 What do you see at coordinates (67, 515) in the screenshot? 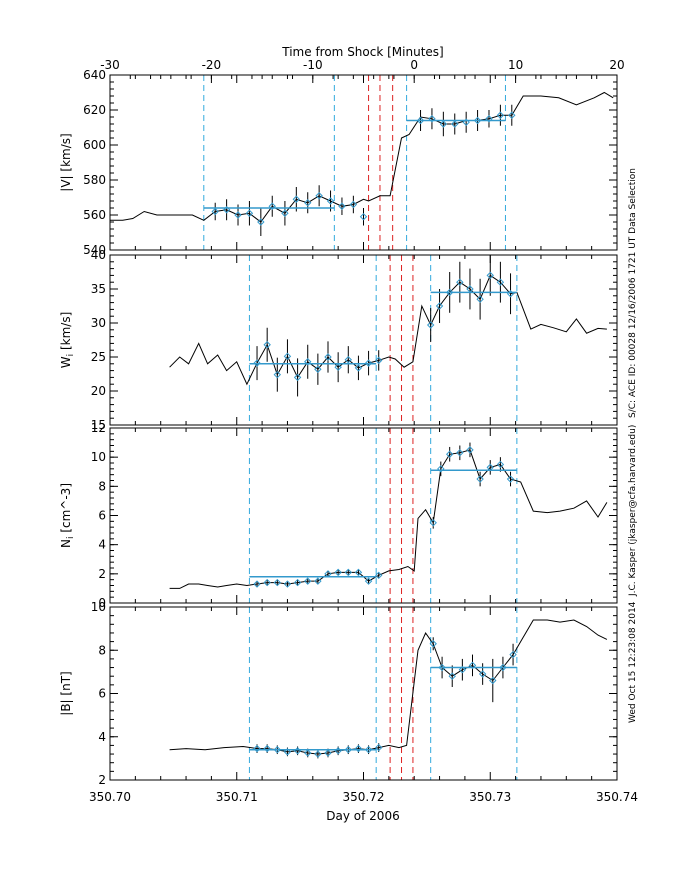
I see `density-ylabel: Ni [cm^-3]` at bounding box center [67, 515].